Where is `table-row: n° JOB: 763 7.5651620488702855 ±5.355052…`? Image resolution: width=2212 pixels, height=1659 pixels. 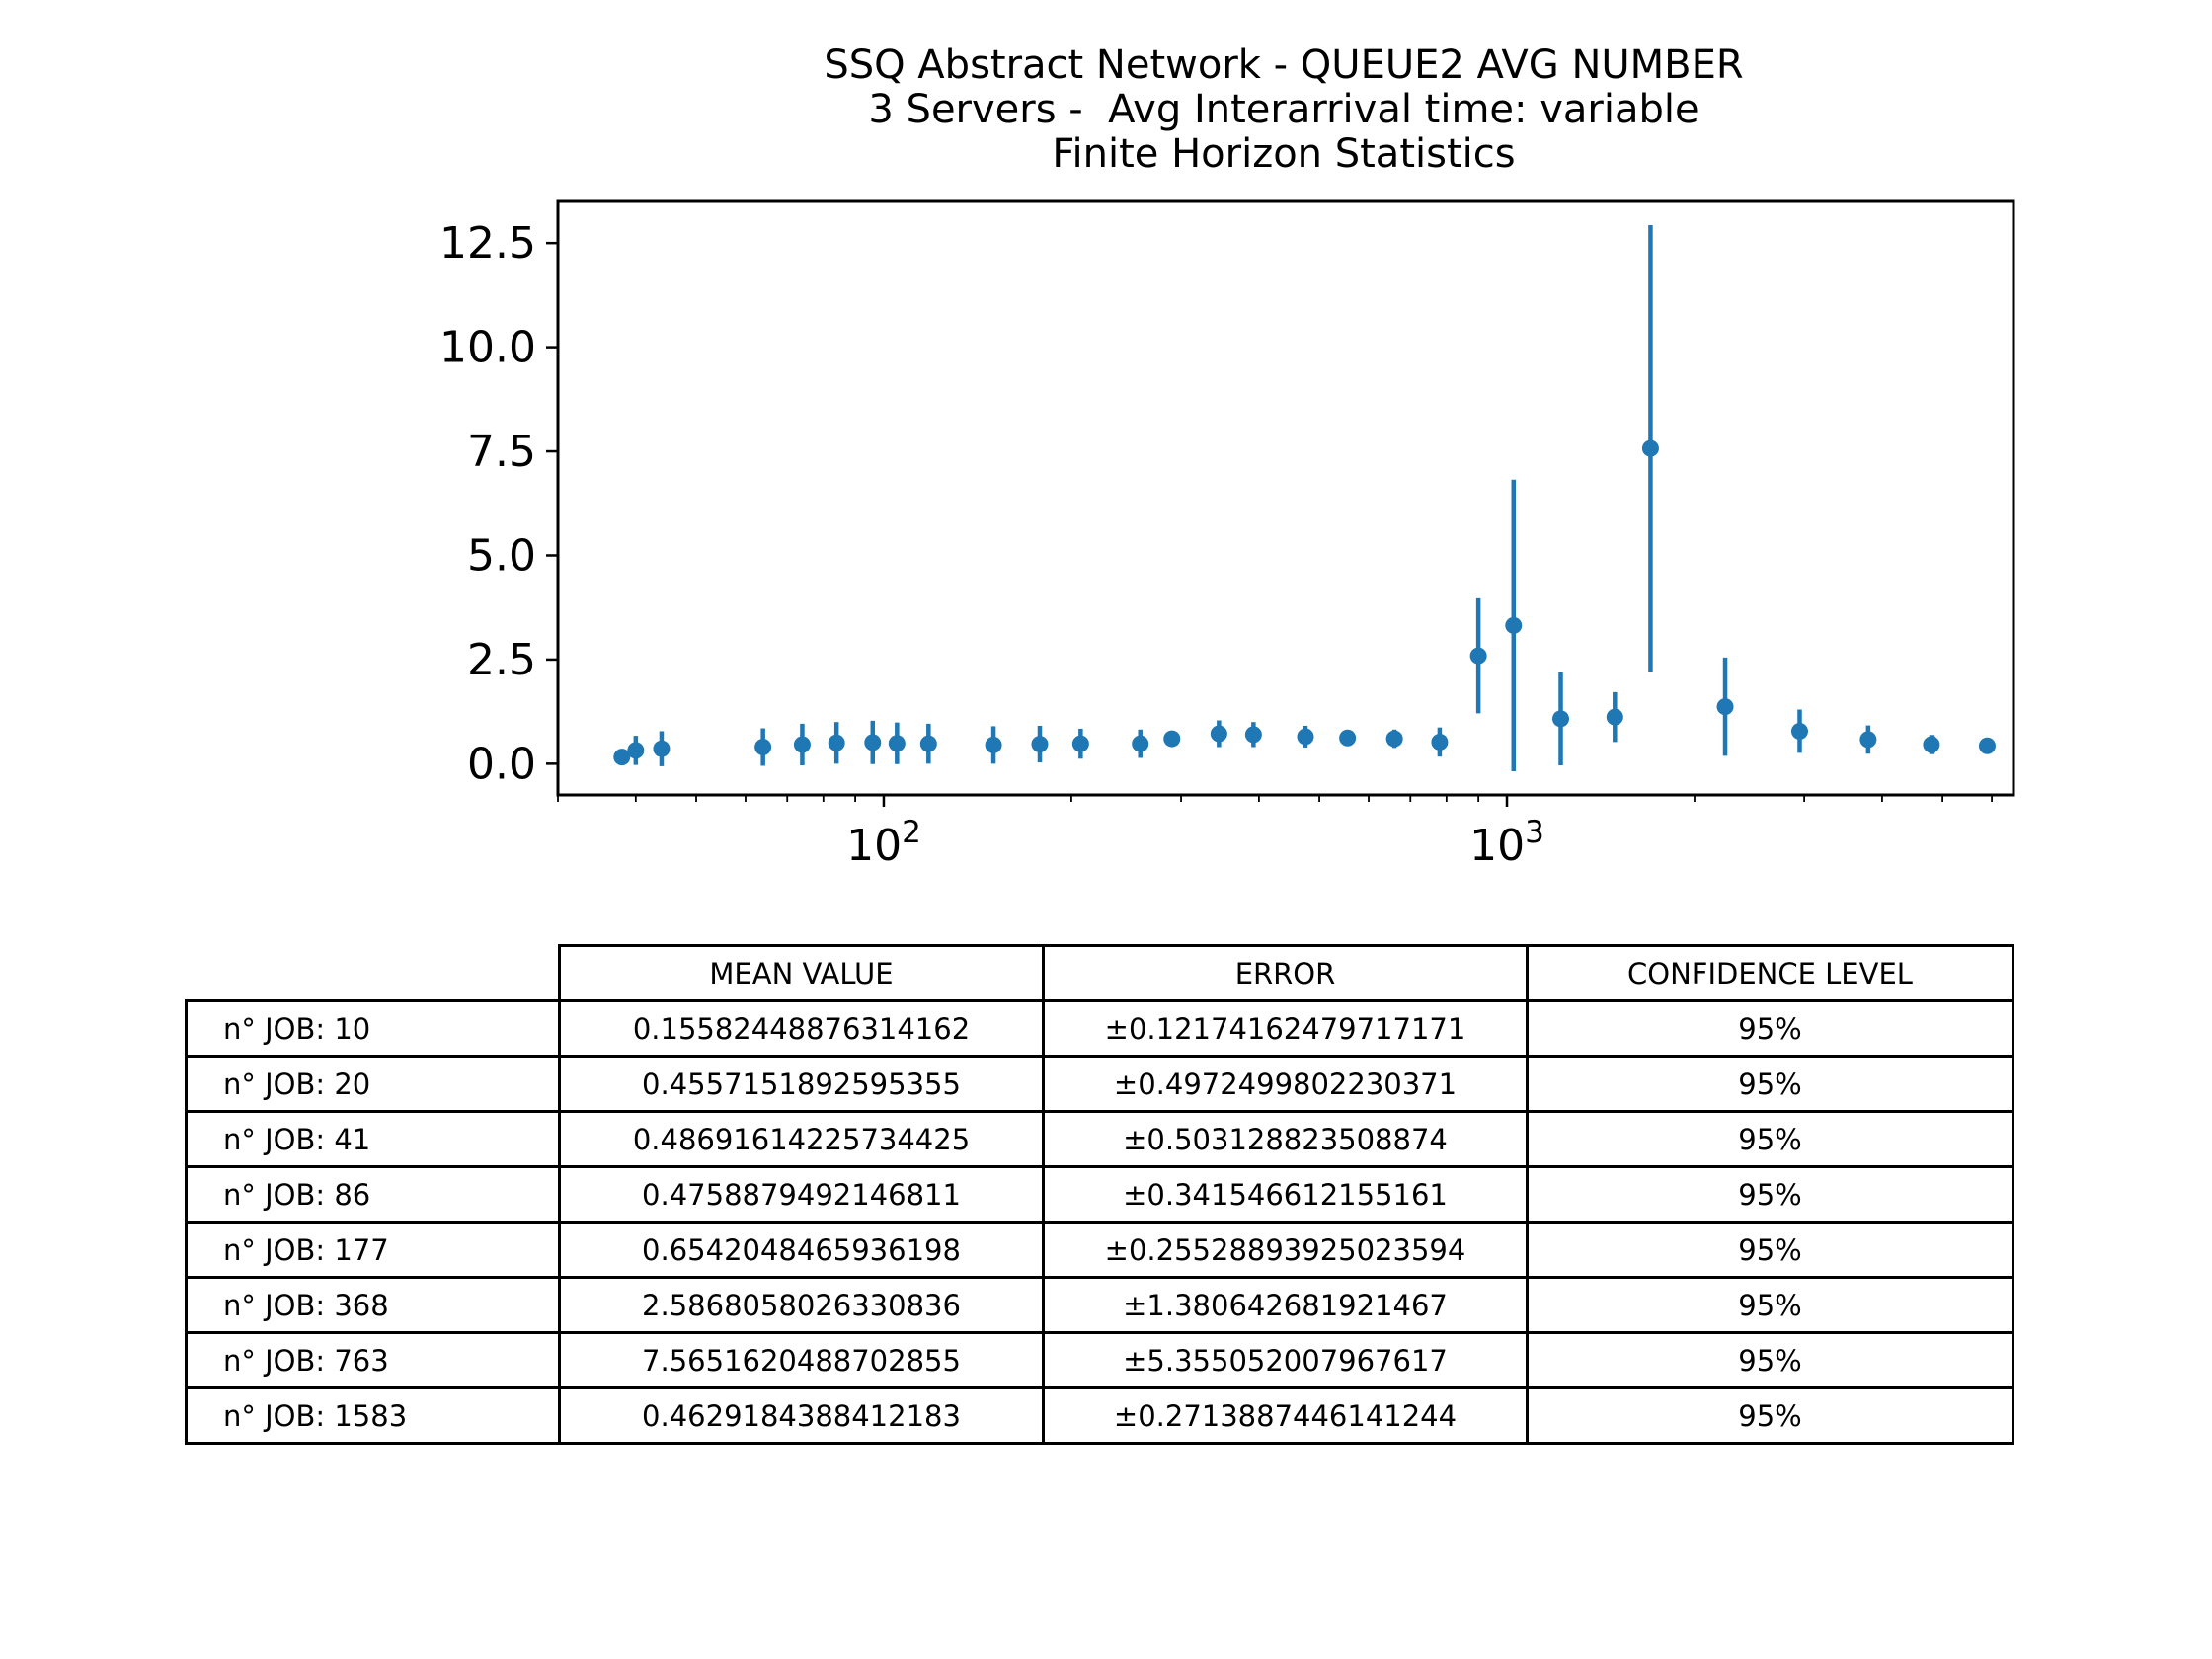
table-row: n° JOB: 763 7.5651620488702855 ±5.355052… is located at coordinates (1100, 1360).